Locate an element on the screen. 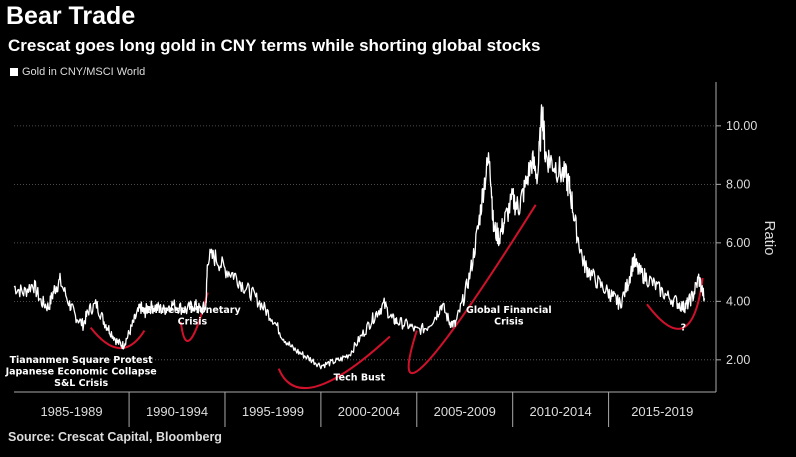  annotation-label: Tech Bust is located at coordinates (359, 377).